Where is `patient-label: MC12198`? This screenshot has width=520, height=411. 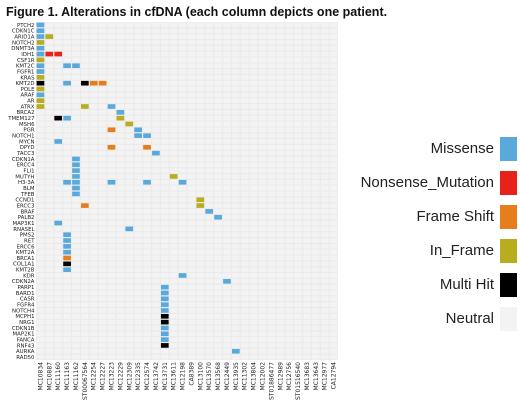
patient-label: MC12198 is located at coordinates (183, 376).